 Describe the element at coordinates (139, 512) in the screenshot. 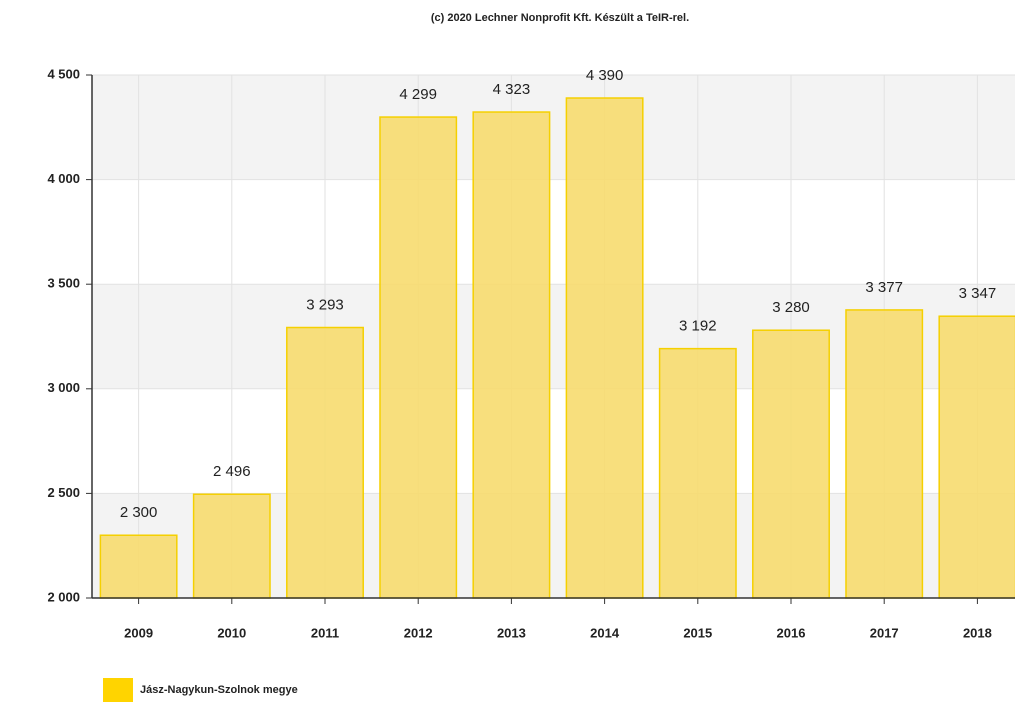

I see `data-label: 2 300` at that location.